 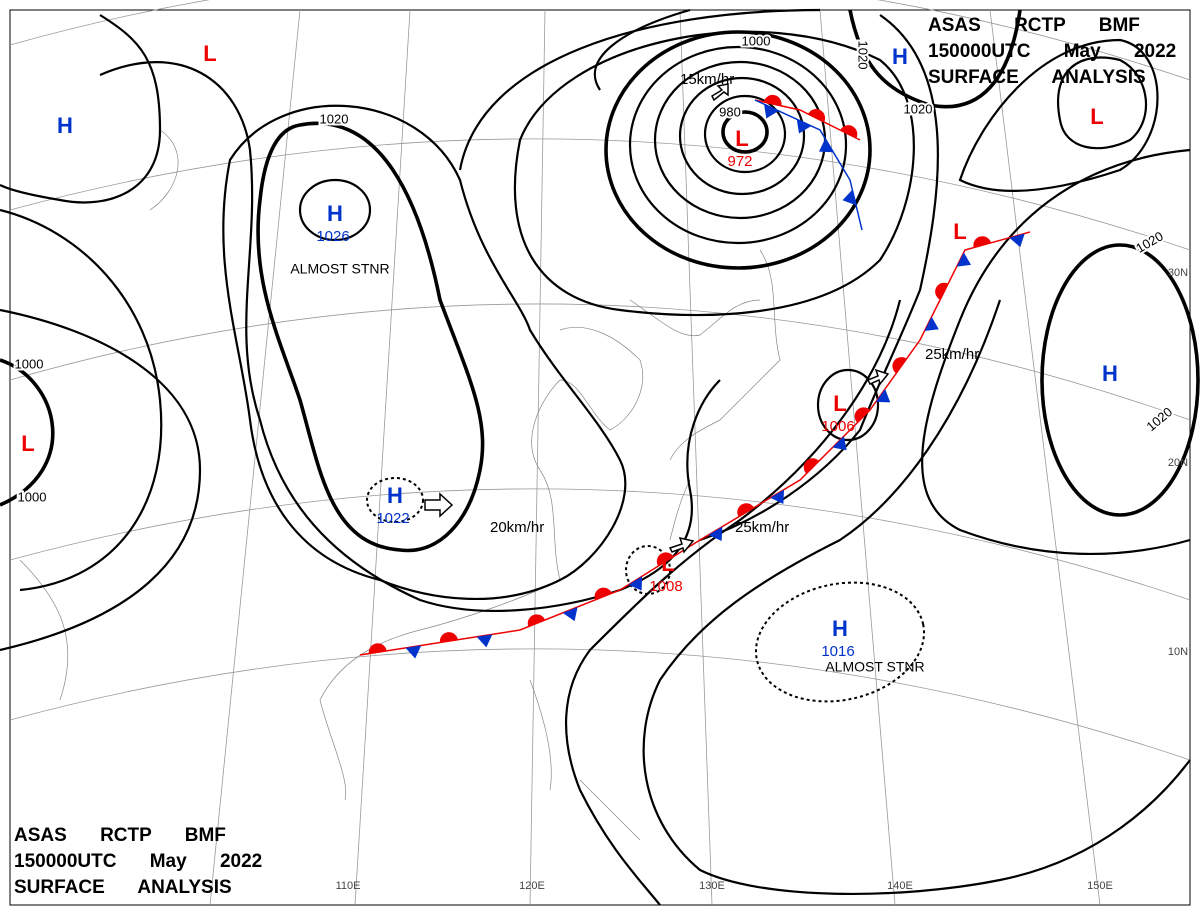 I want to click on motion-label: 20km/hr, so click(x=517, y=527).